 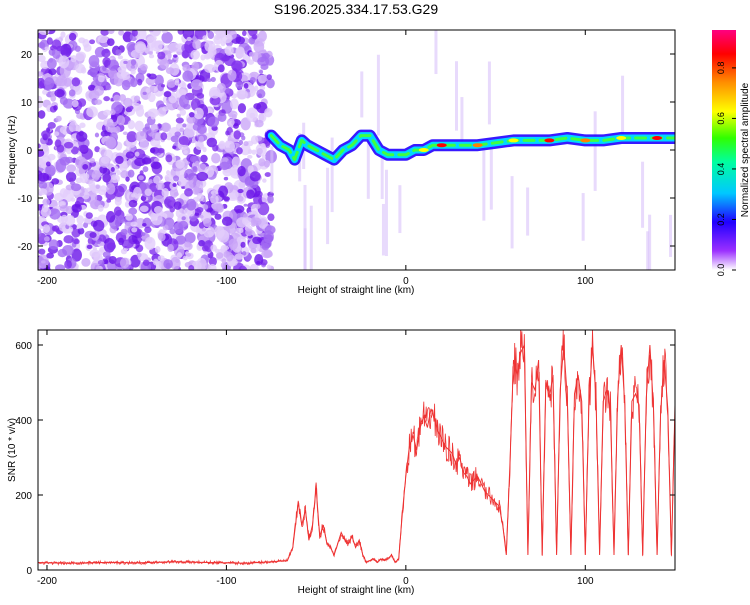 What do you see at coordinates (721, 270) in the screenshot?
I see `colorbar-tick-label: 0.0` at bounding box center [721, 270].